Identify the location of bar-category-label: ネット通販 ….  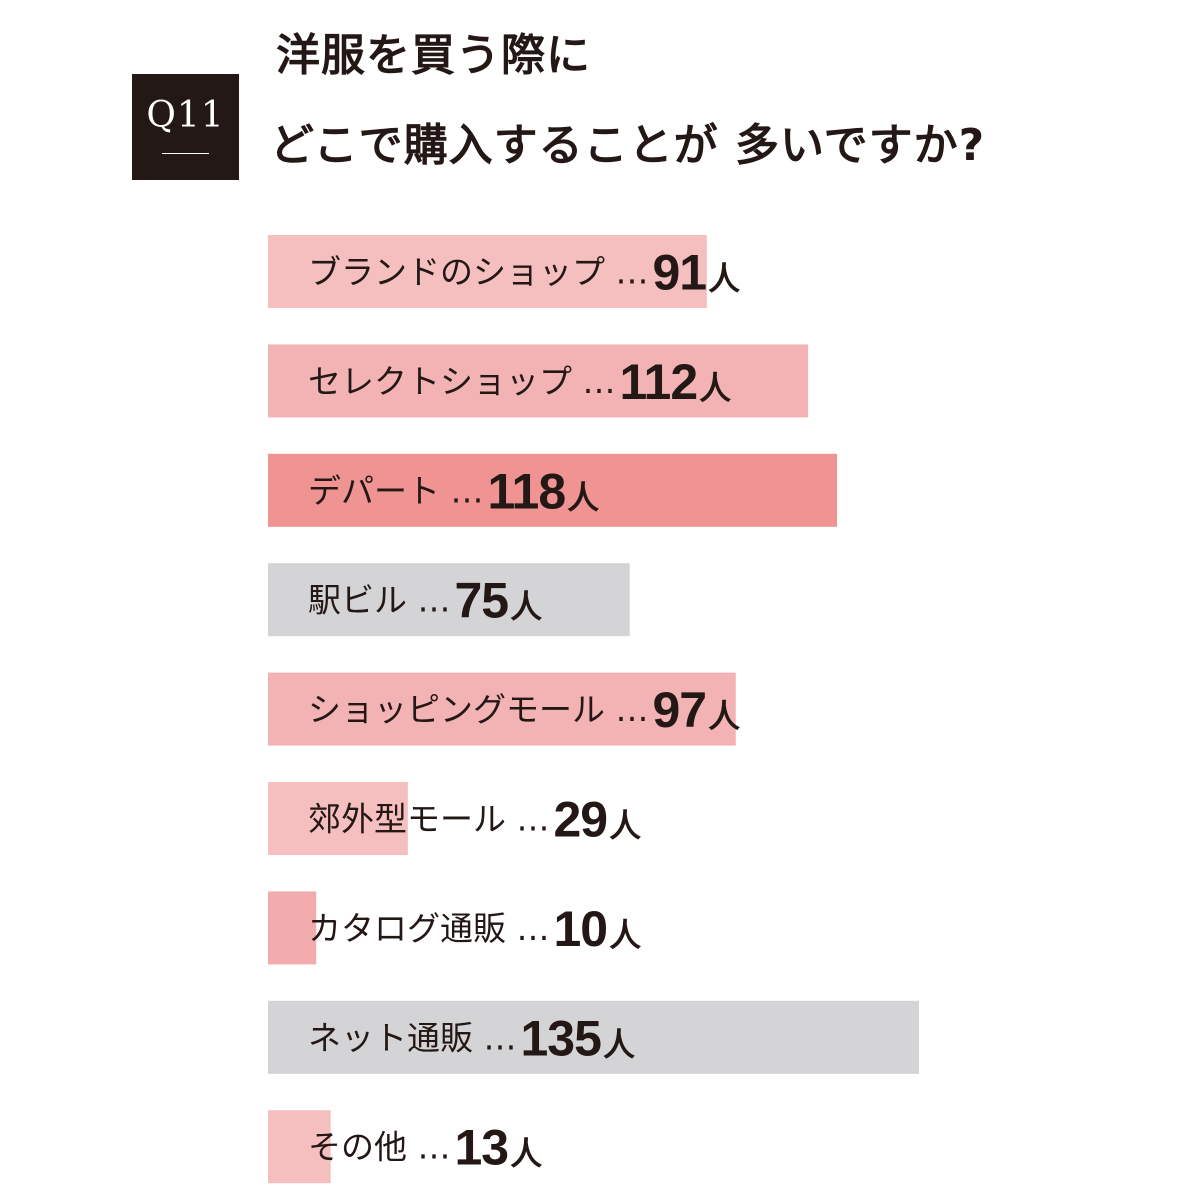
(412, 1037).